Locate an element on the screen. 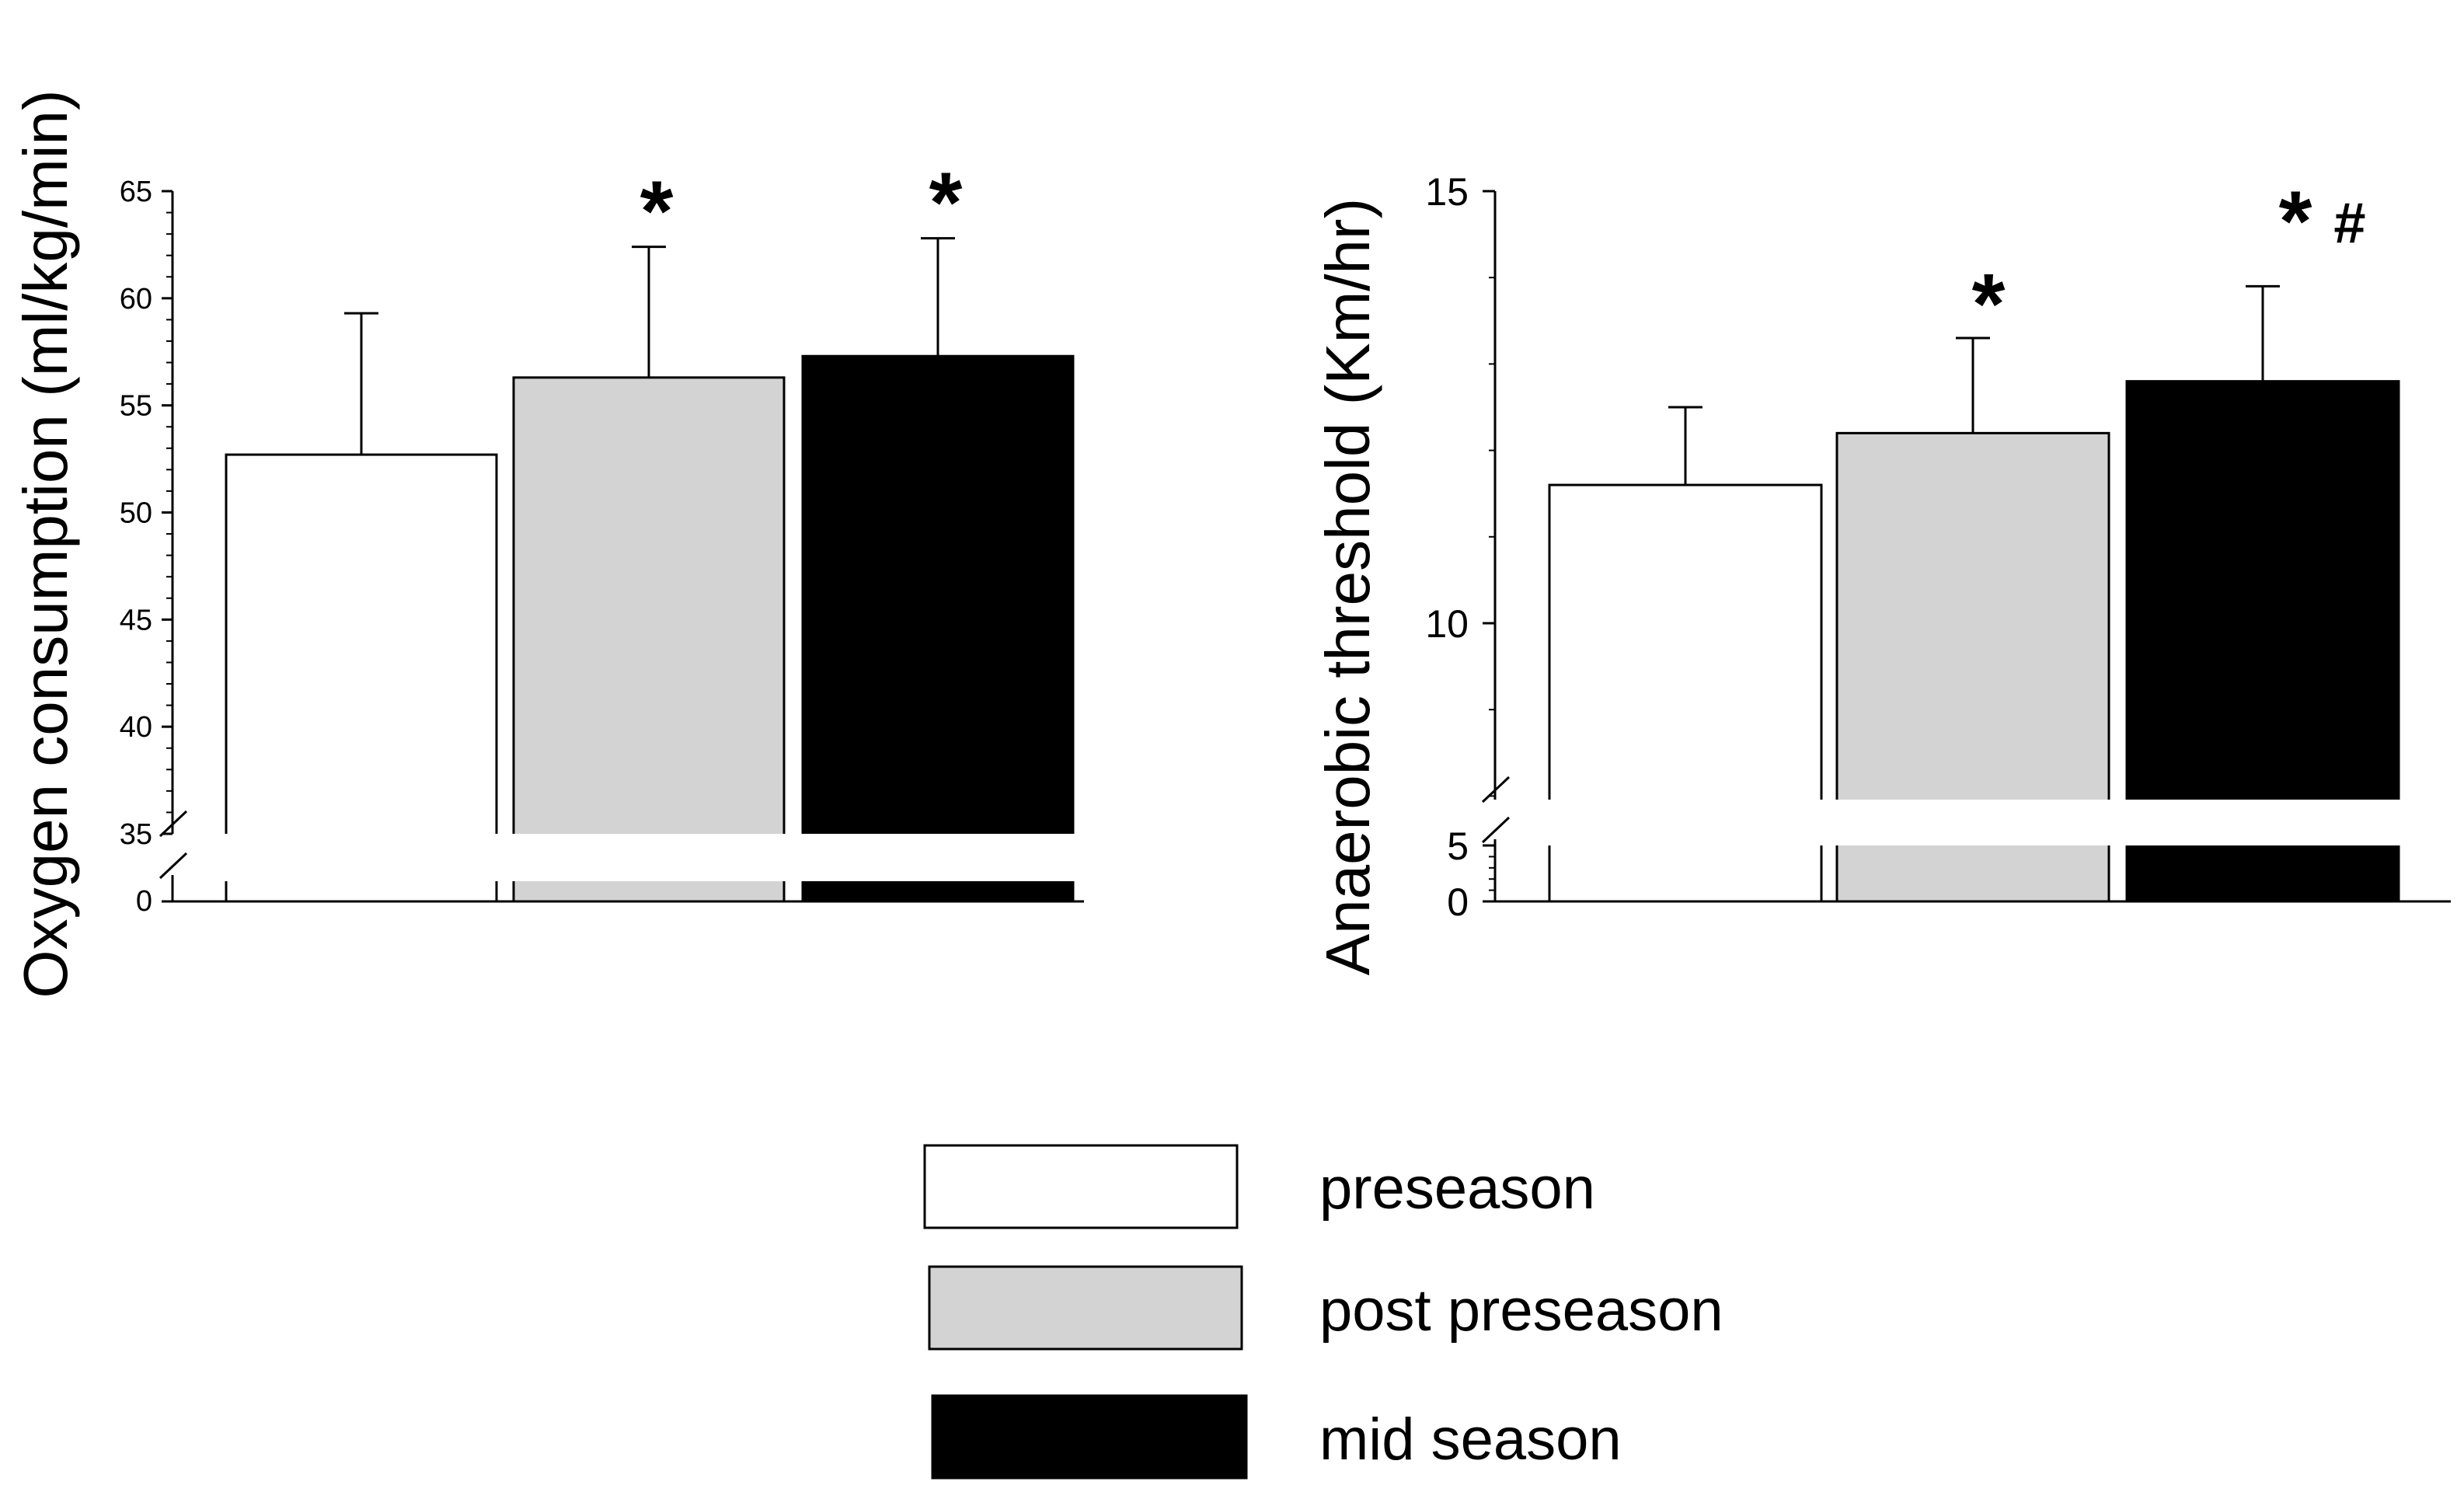 This screenshot has height=1492, width=2464. y-tick-label: 50 is located at coordinates (136, 513).